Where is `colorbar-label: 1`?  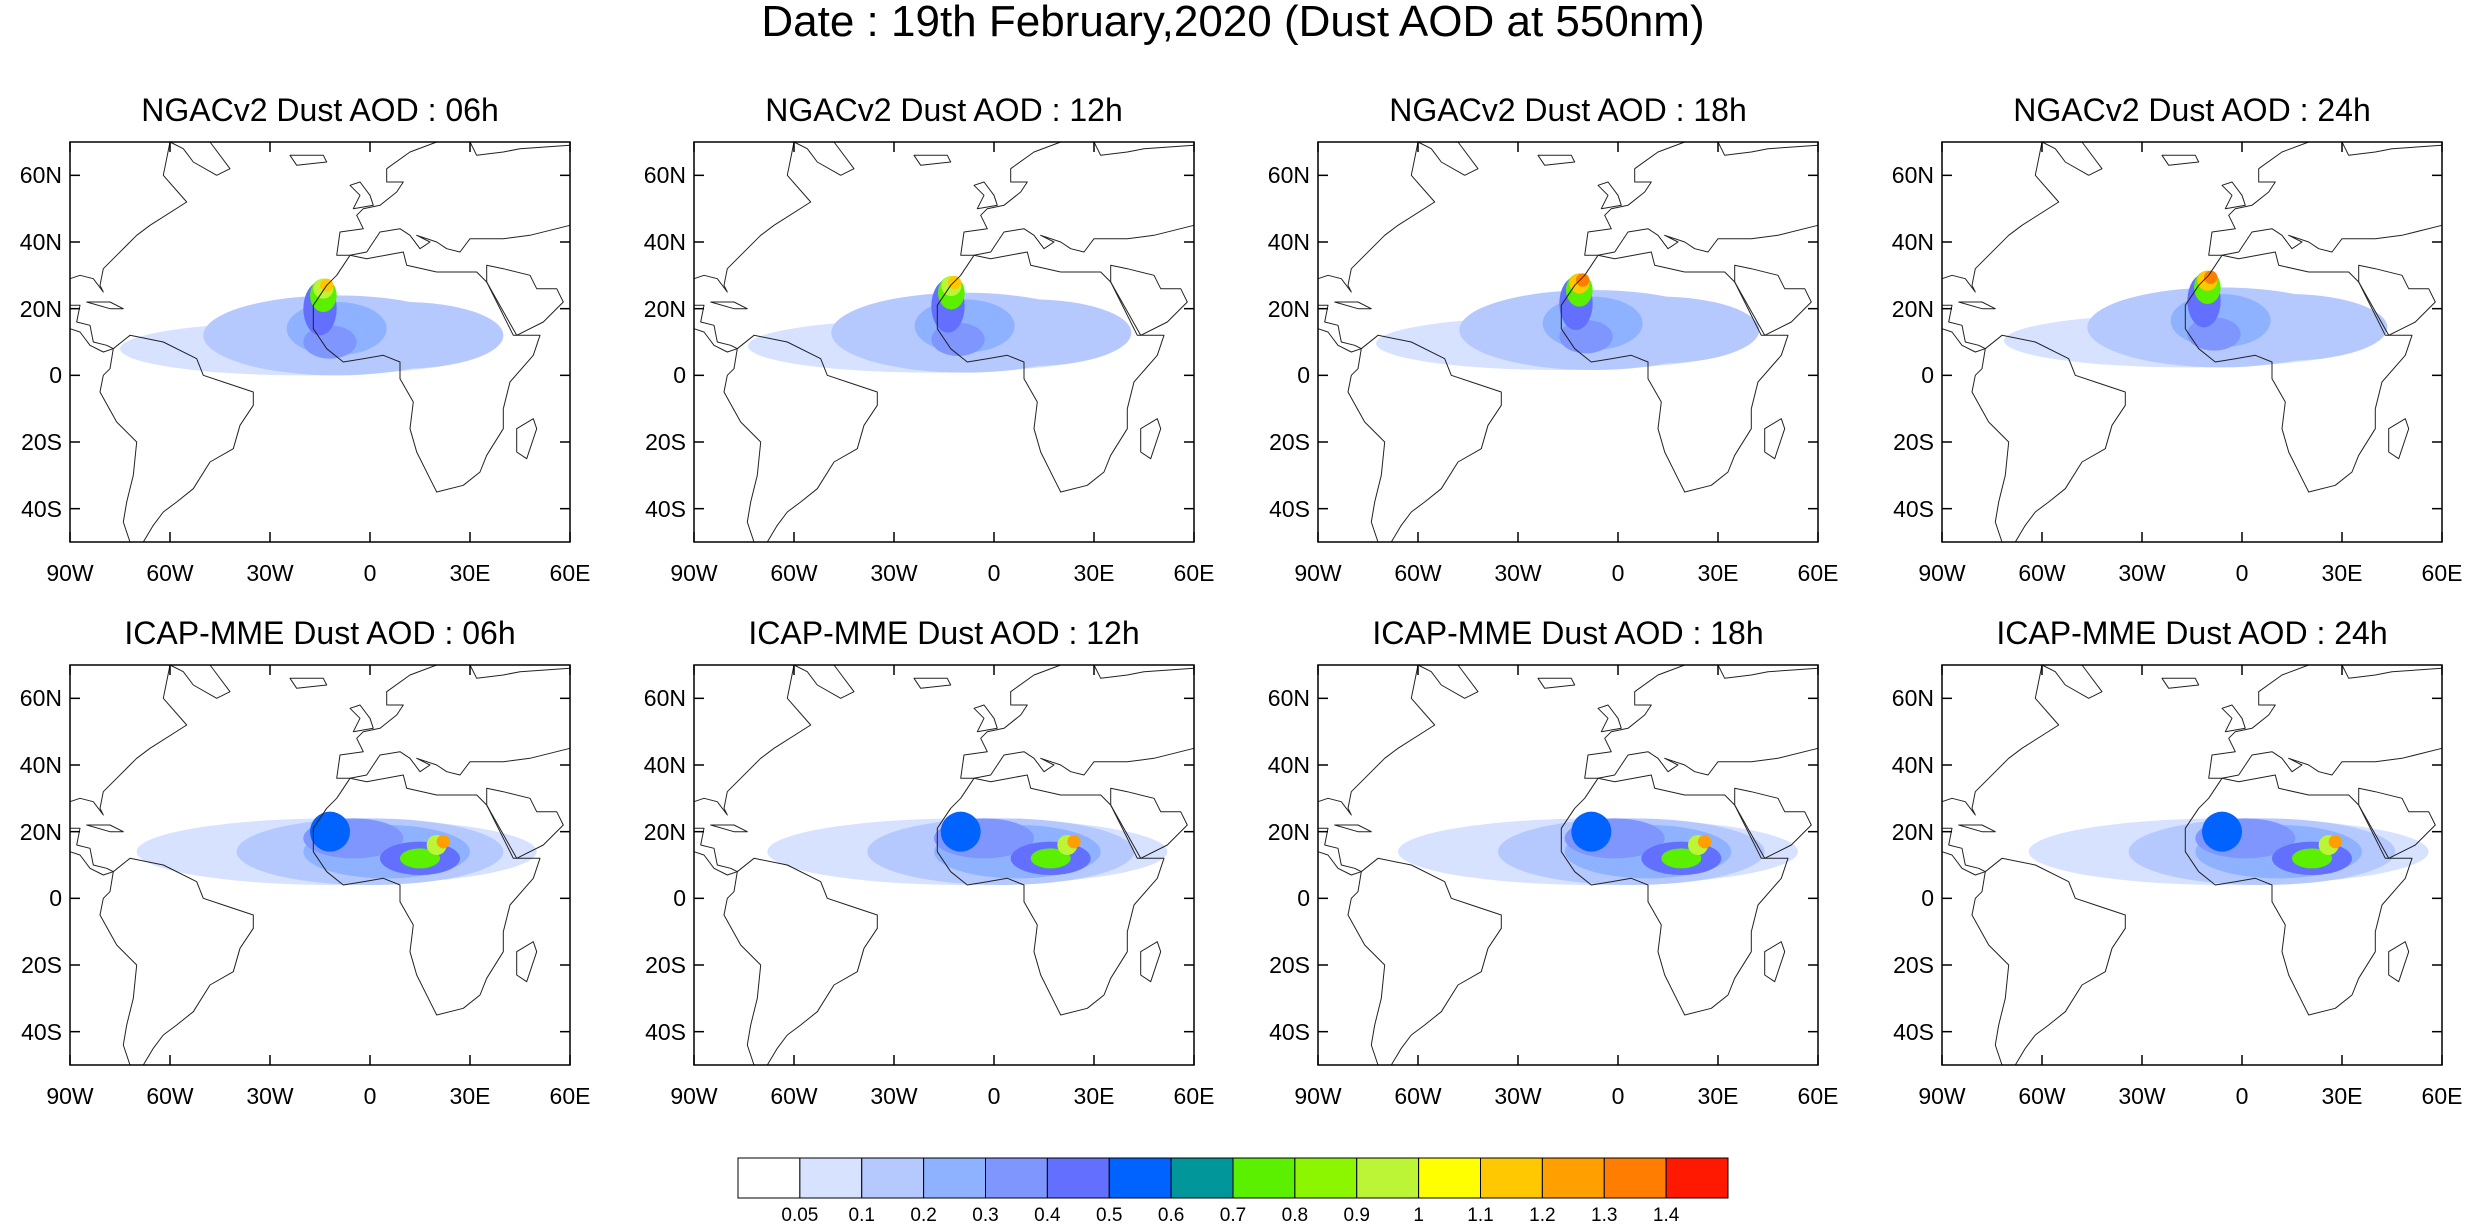 colorbar-label: 1 is located at coordinates (1418, 1215).